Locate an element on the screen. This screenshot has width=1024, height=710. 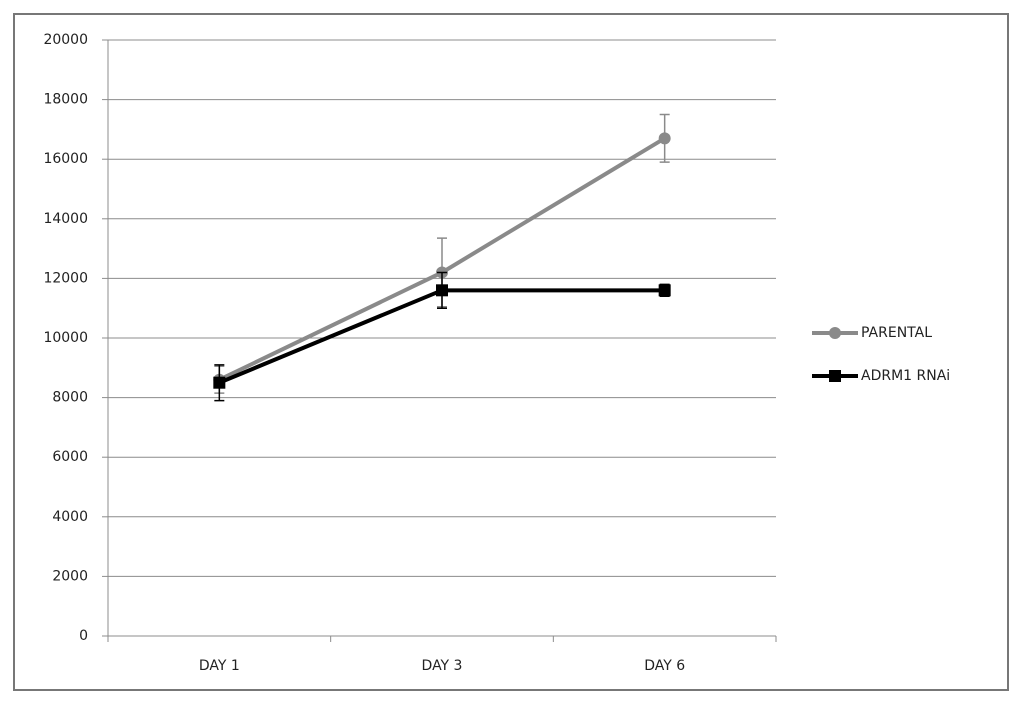
legend-label: ADRM1 RNAi is located at coordinates (905, 376).